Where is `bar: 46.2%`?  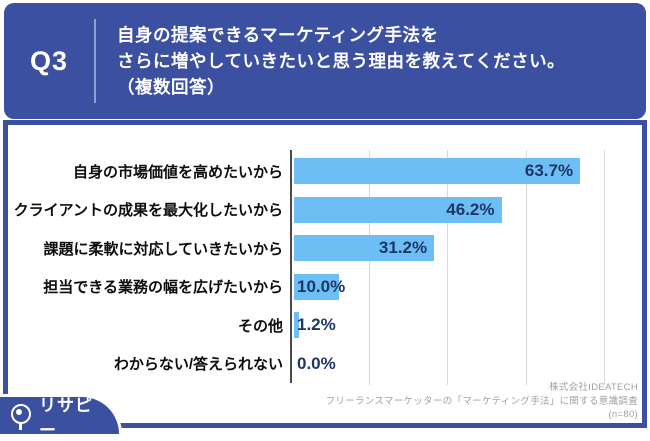 bar: 46.2% is located at coordinates (398, 209).